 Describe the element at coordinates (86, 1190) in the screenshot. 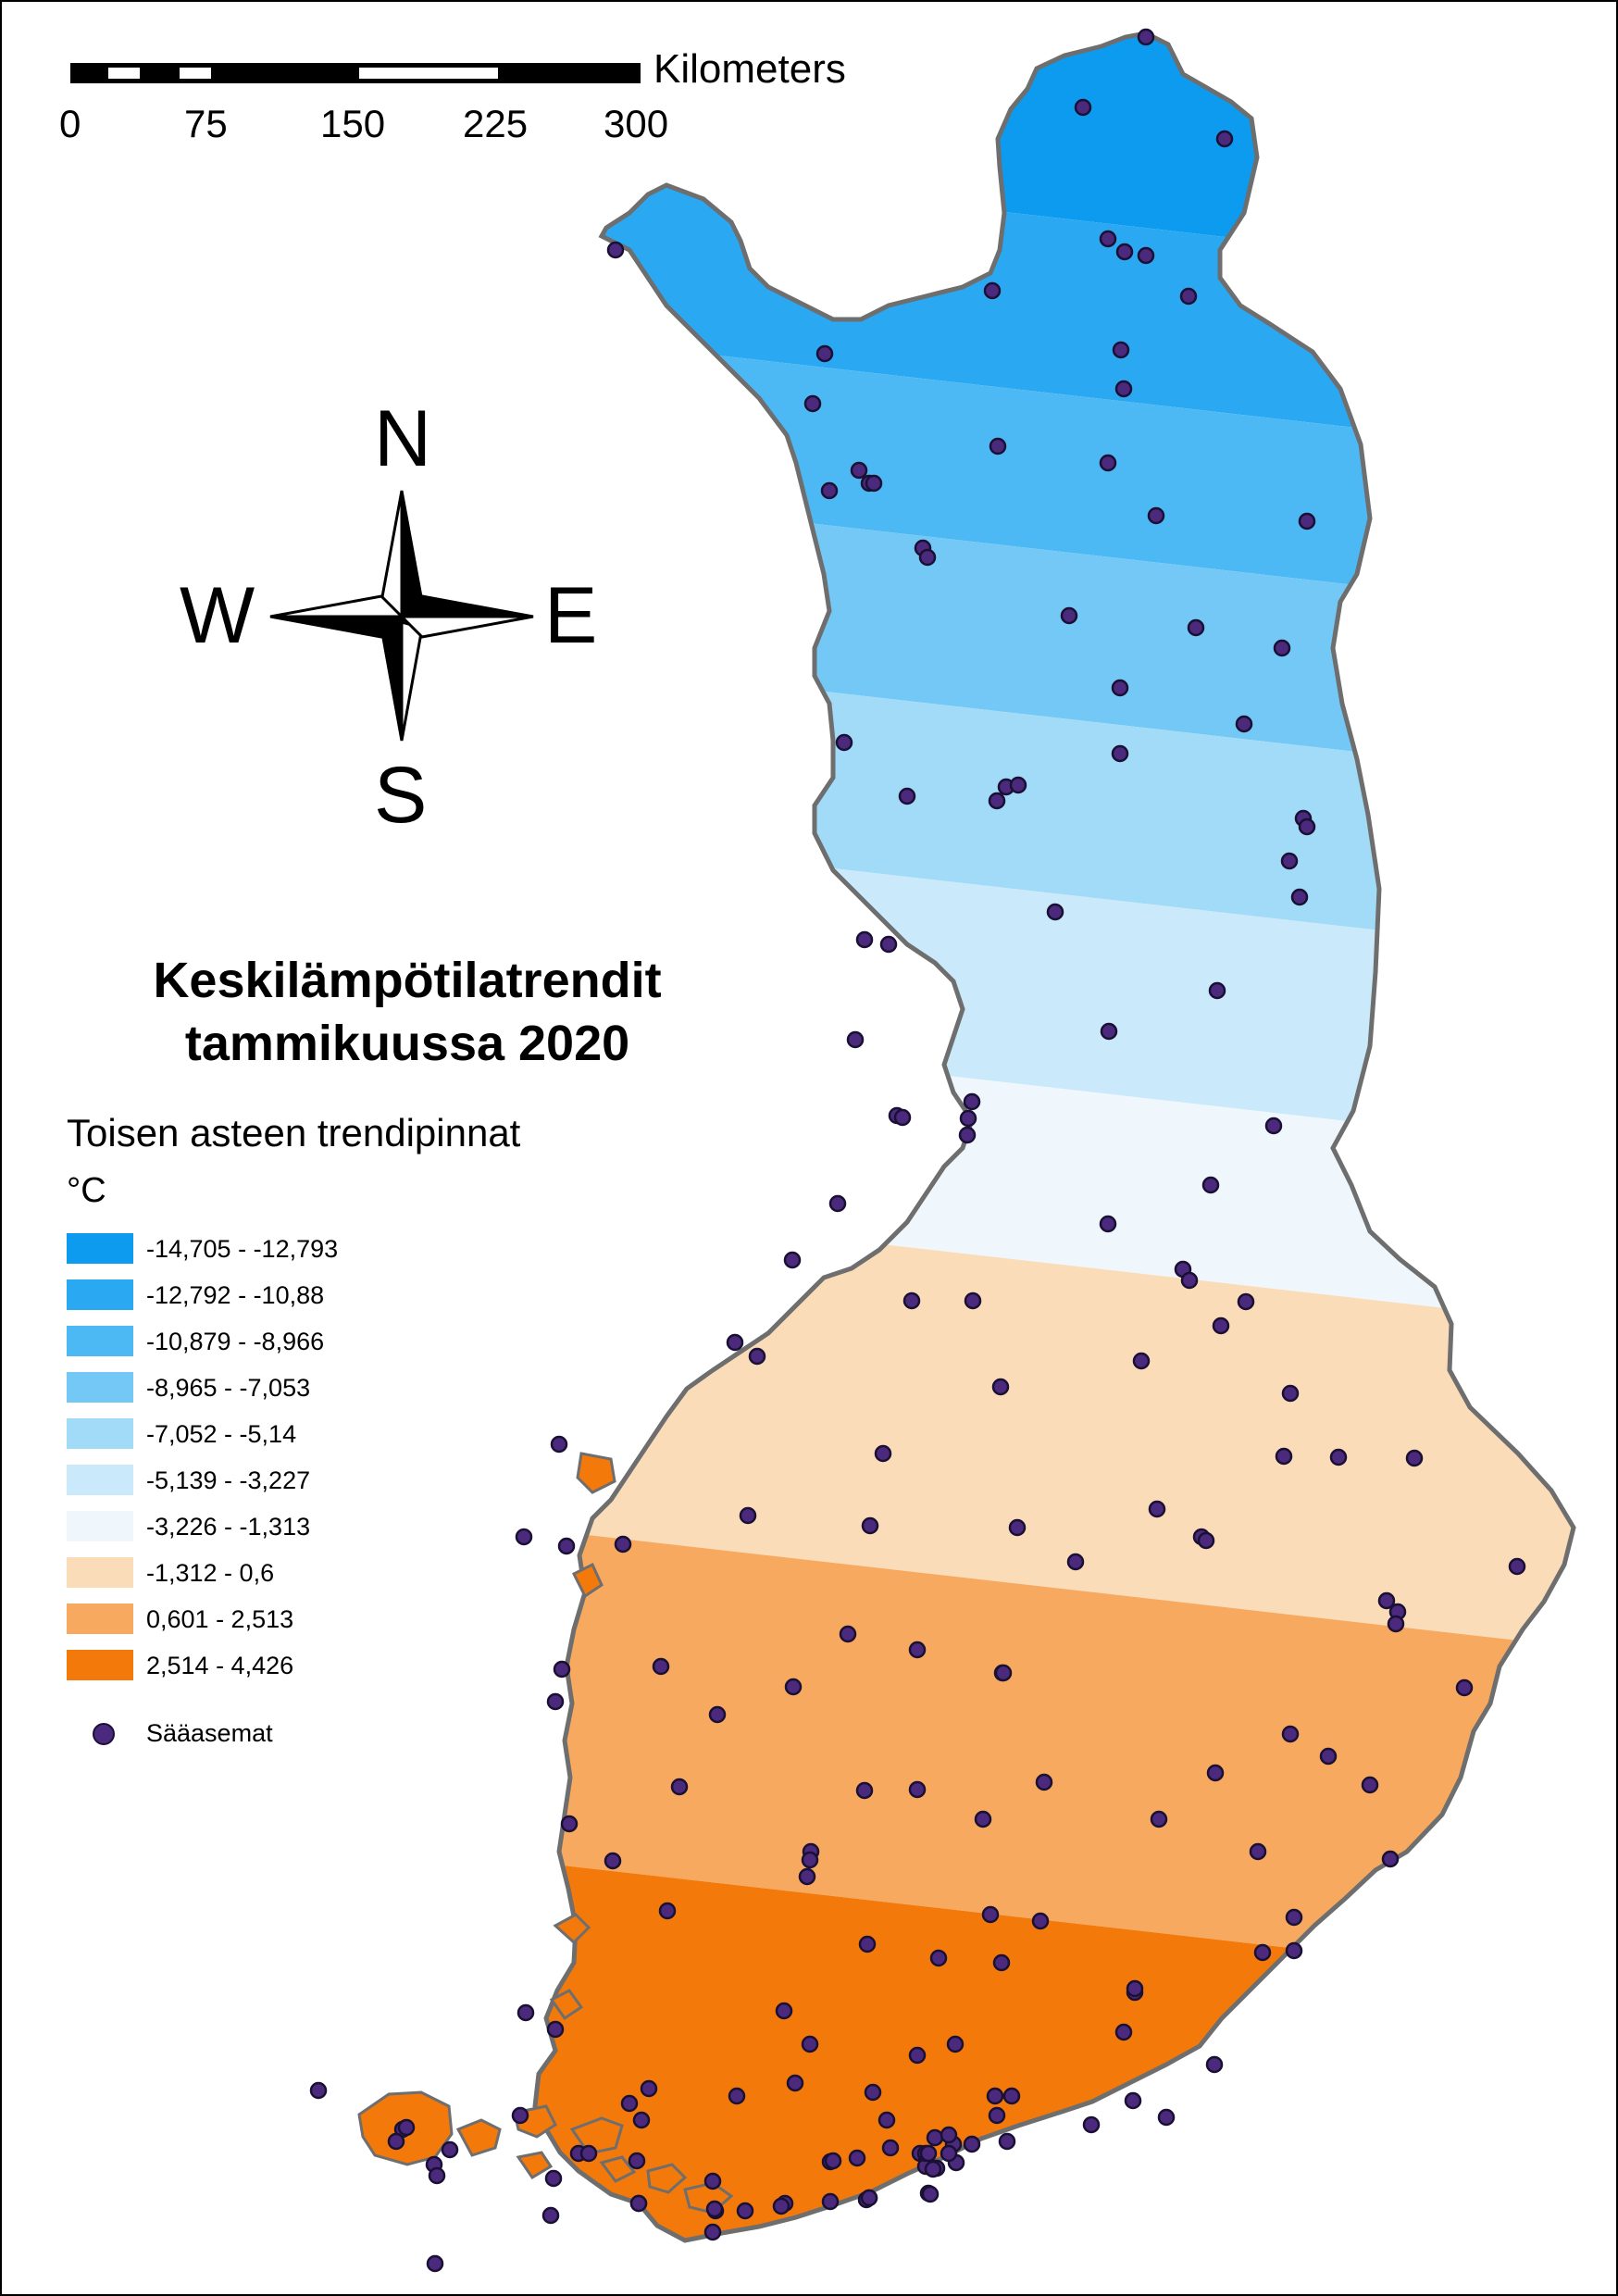

I see `legend-unit: °C` at that location.